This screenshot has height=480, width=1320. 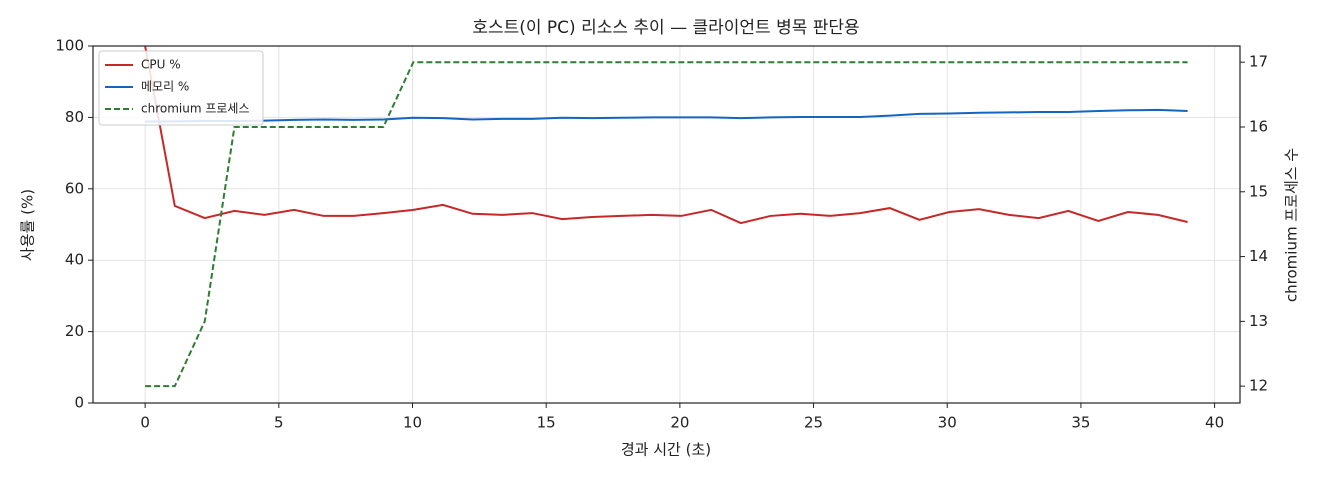 I want to click on y2-tick-label: 15, so click(x=1258, y=191).